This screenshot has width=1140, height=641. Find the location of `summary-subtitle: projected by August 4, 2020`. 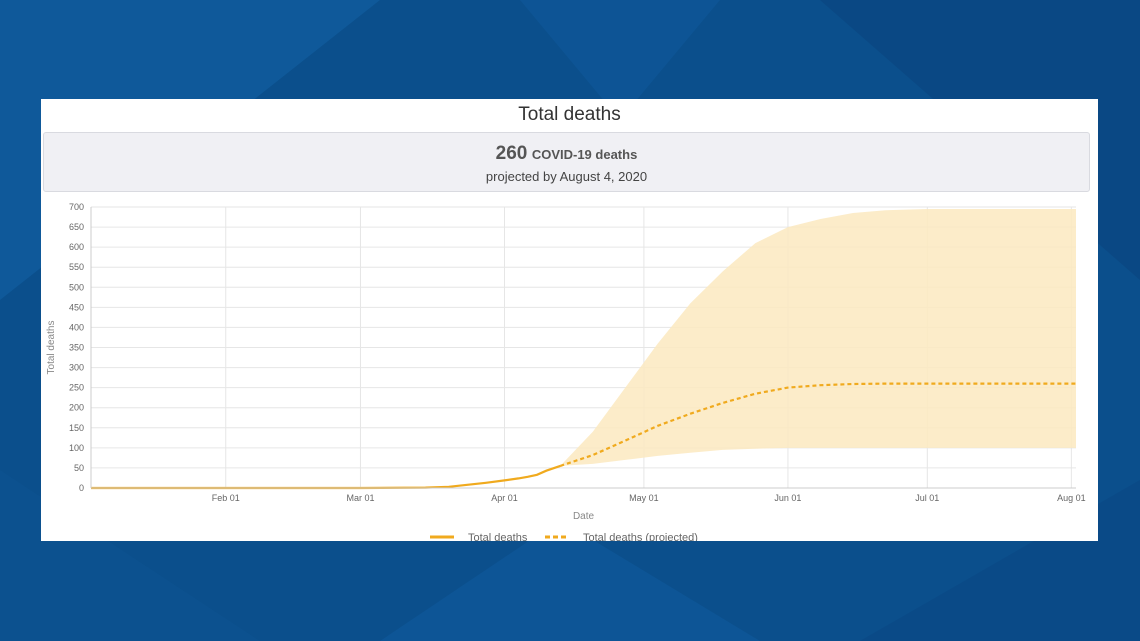

summary-subtitle: projected by August 4, 2020 is located at coordinates (566, 176).